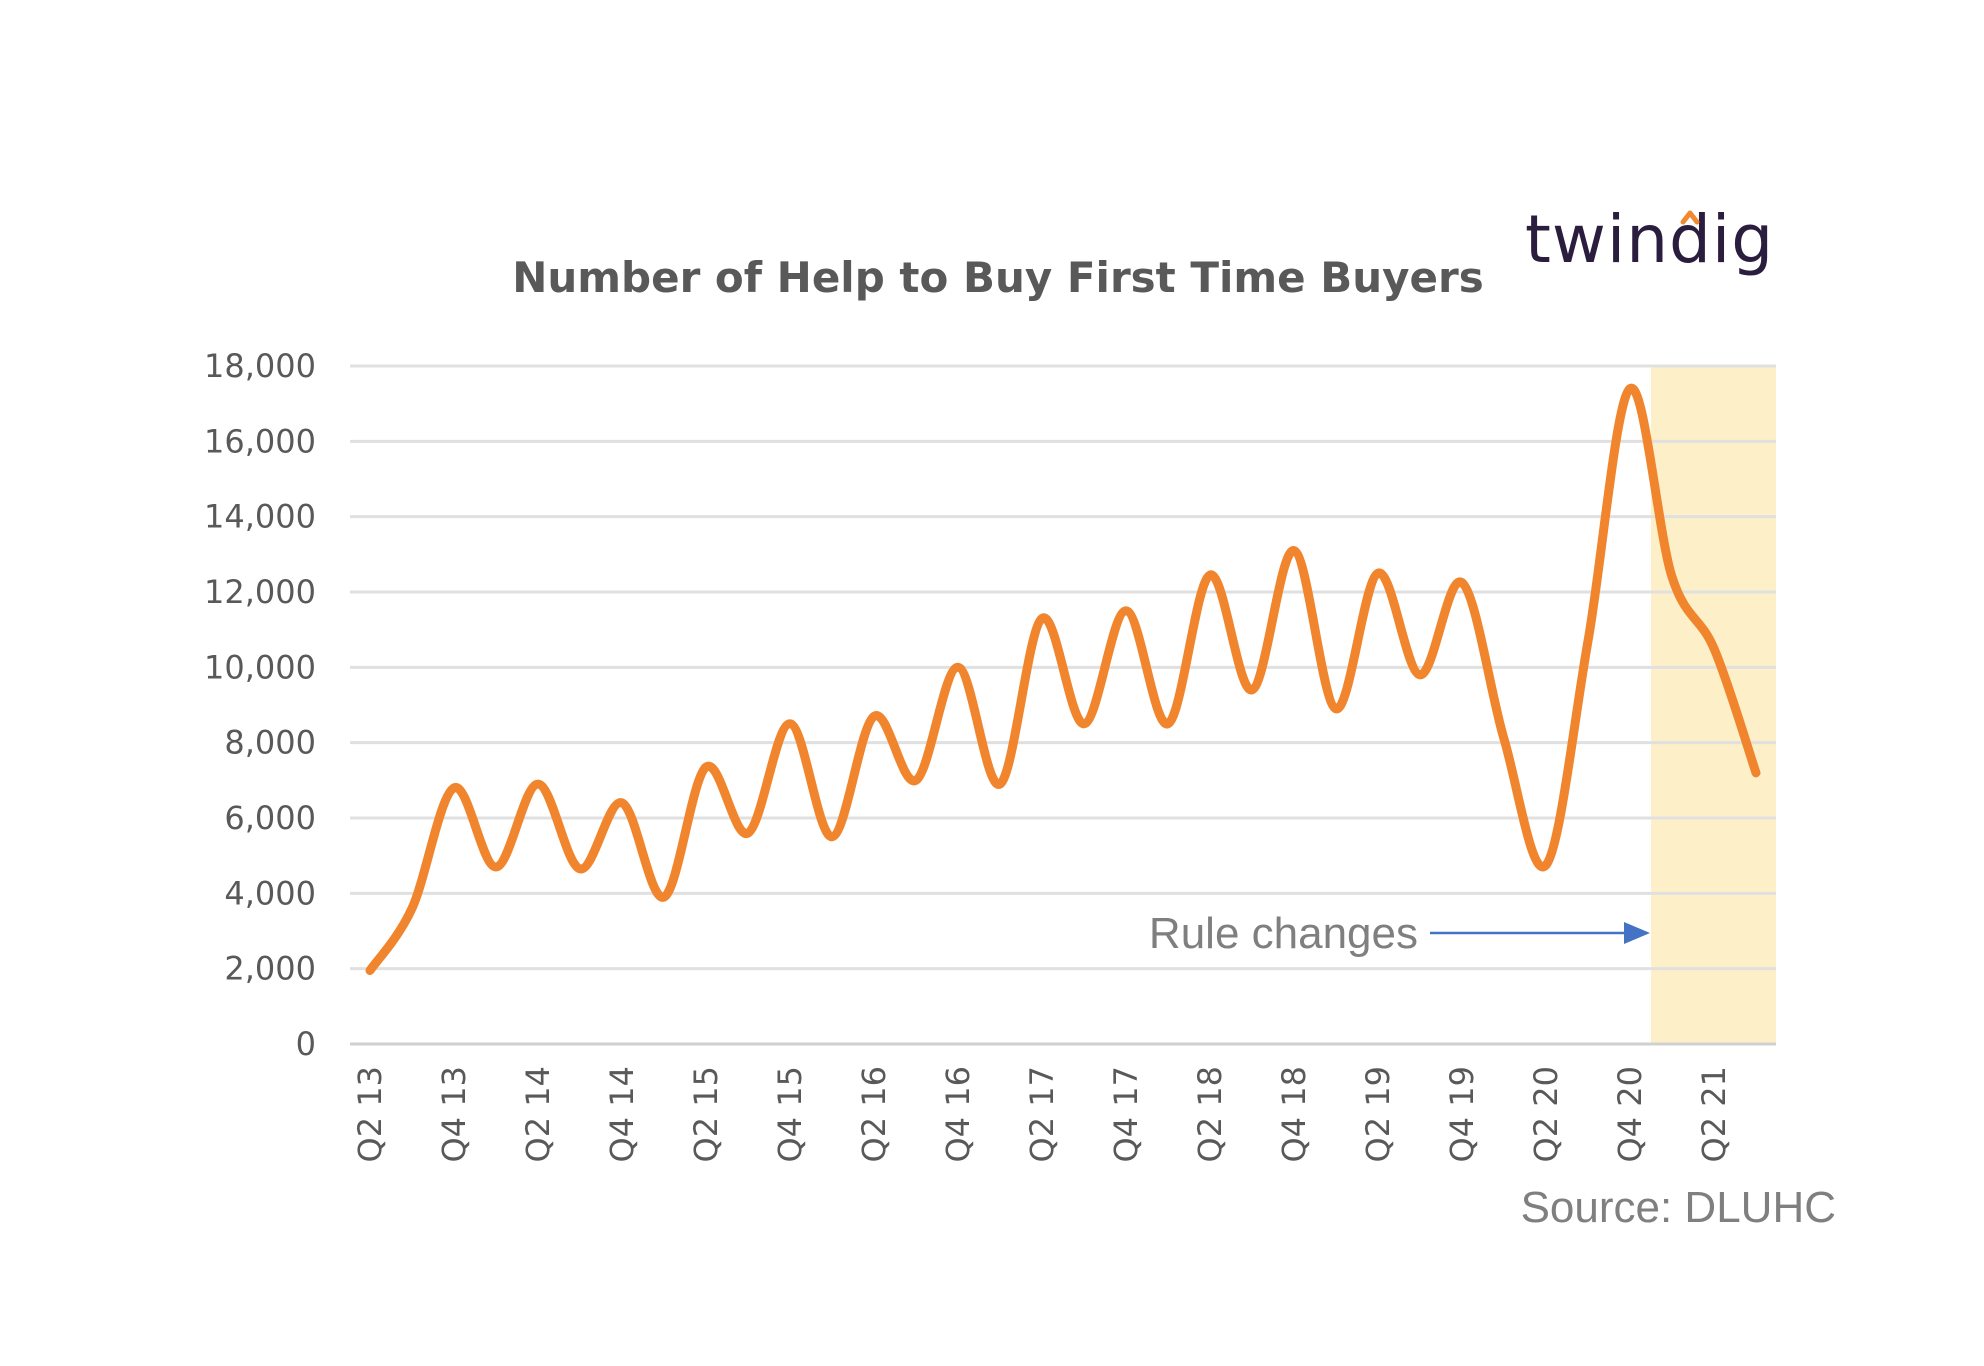 The width and height of the screenshot is (1984, 1366). I want to click on x-tick-label: Q2 13, so click(370, 1114).